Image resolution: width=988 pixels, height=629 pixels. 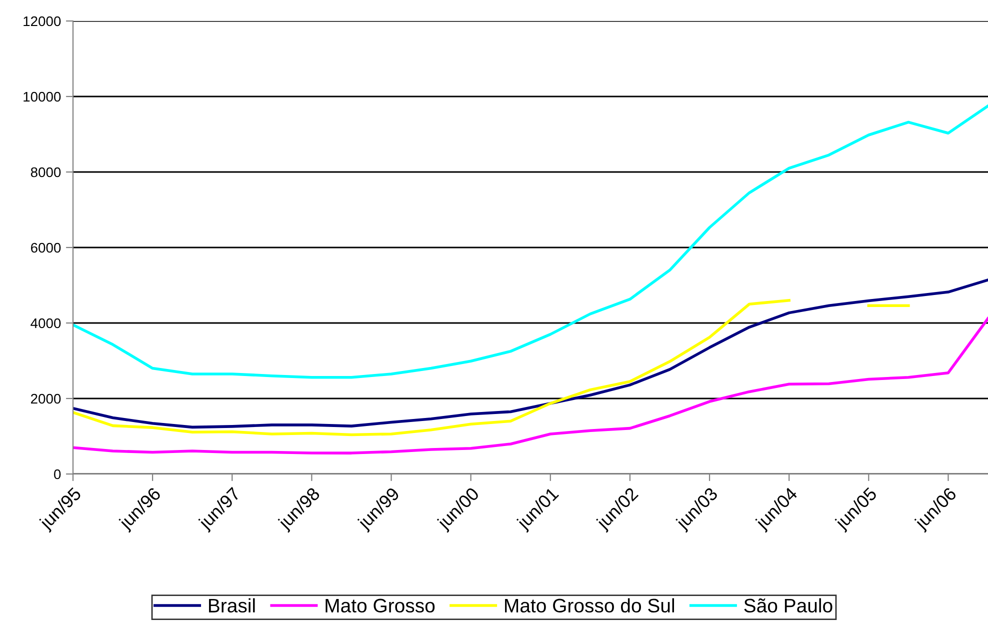 I want to click on y-tick-label: 6000, so click(x=46, y=247).